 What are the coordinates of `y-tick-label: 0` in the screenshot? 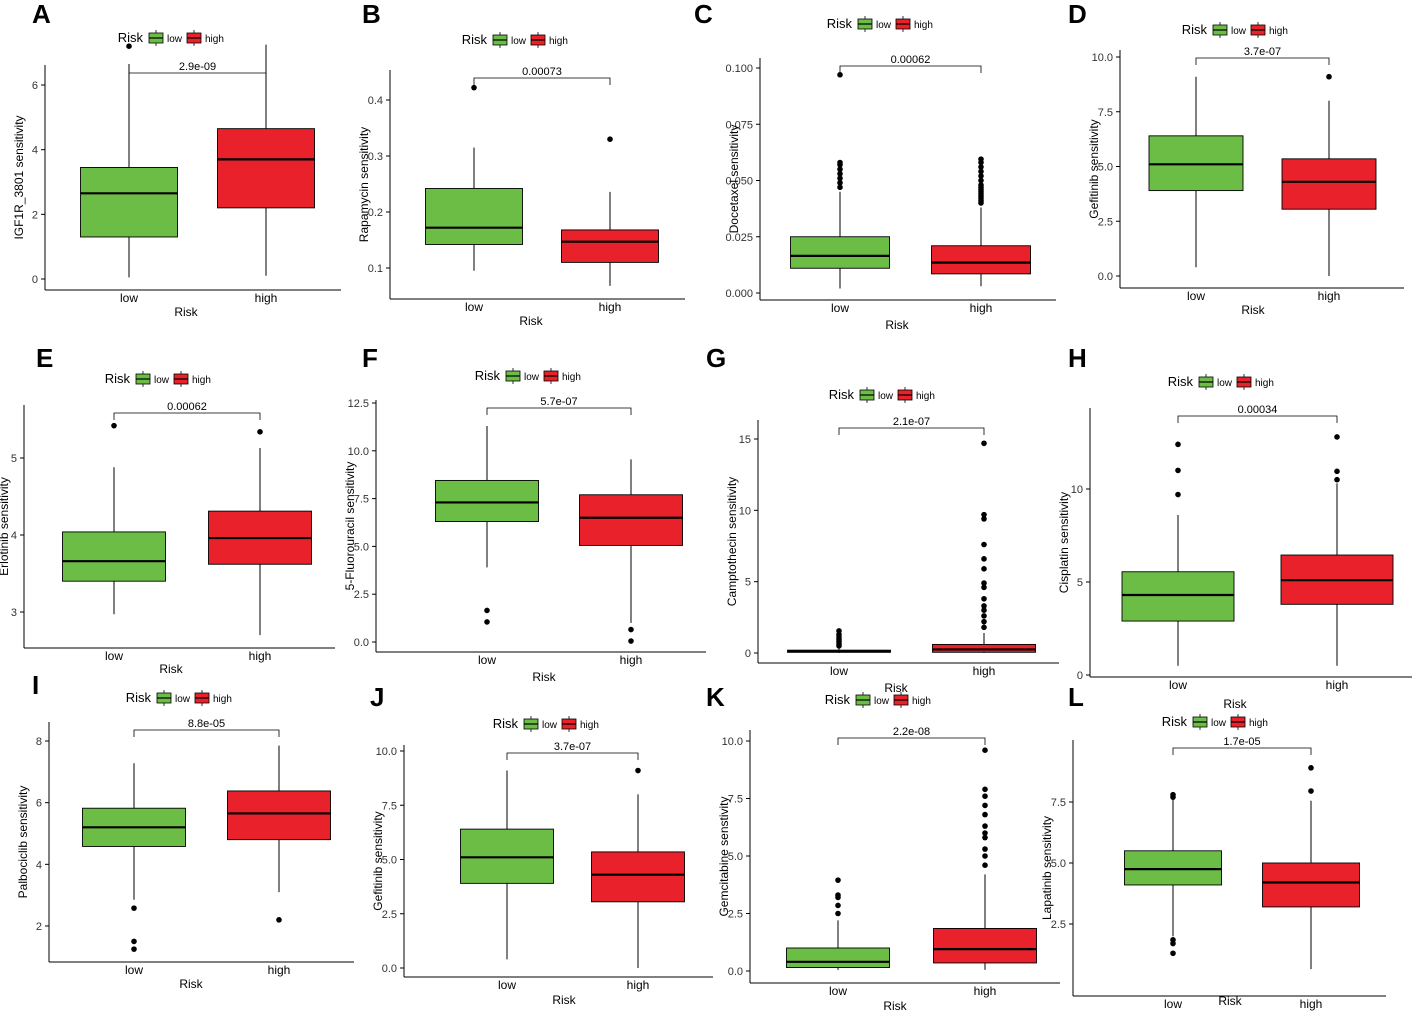 It's located at (748, 654).